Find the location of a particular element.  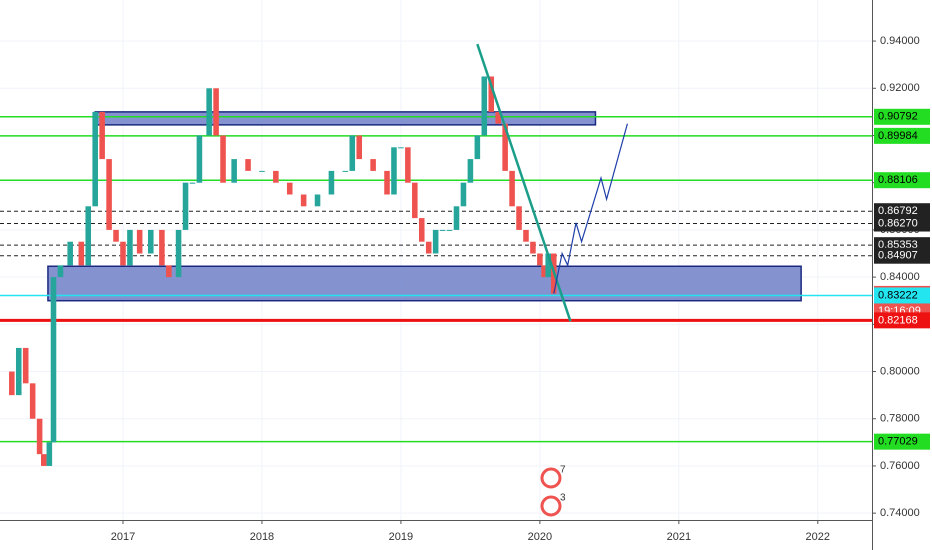

y-tick-label: 0.94000 is located at coordinates (900, 41).